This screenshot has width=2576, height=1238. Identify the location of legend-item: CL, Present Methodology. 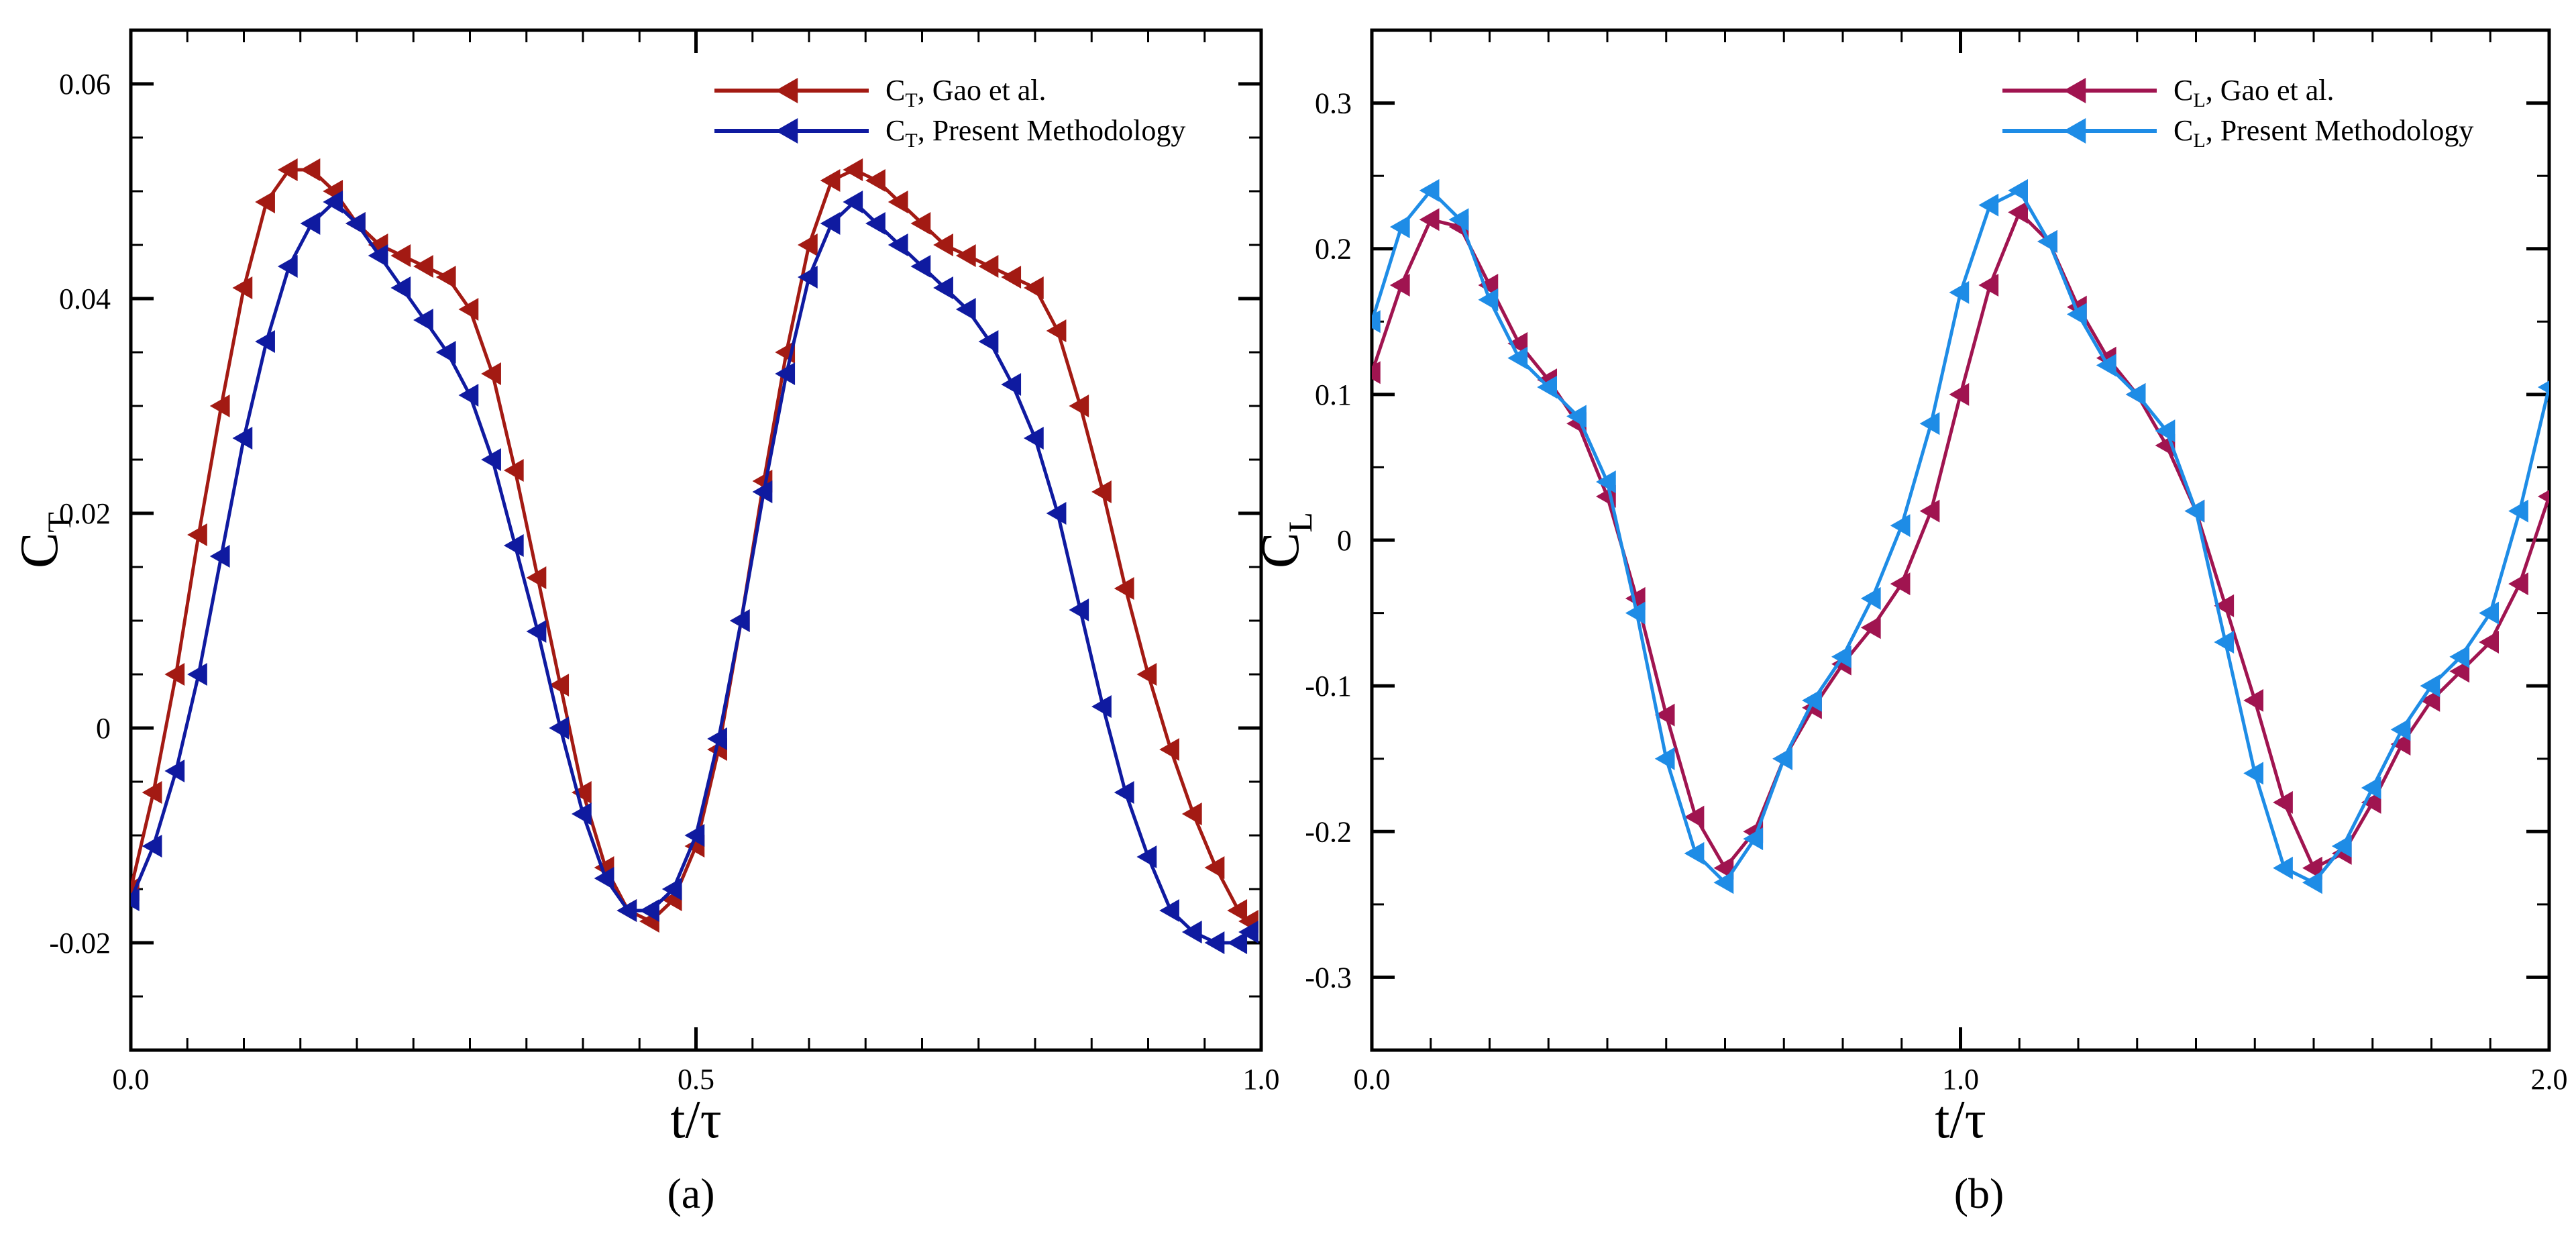
(2237, 133).